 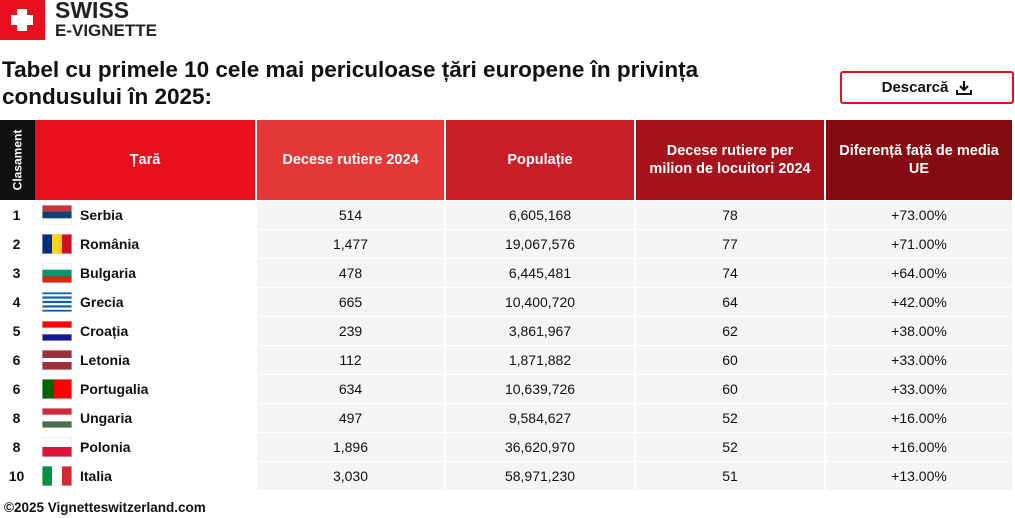 What do you see at coordinates (540, 244) in the screenshot?
I see `table-cell: 19,067,576` at bounding box center [540, 244].